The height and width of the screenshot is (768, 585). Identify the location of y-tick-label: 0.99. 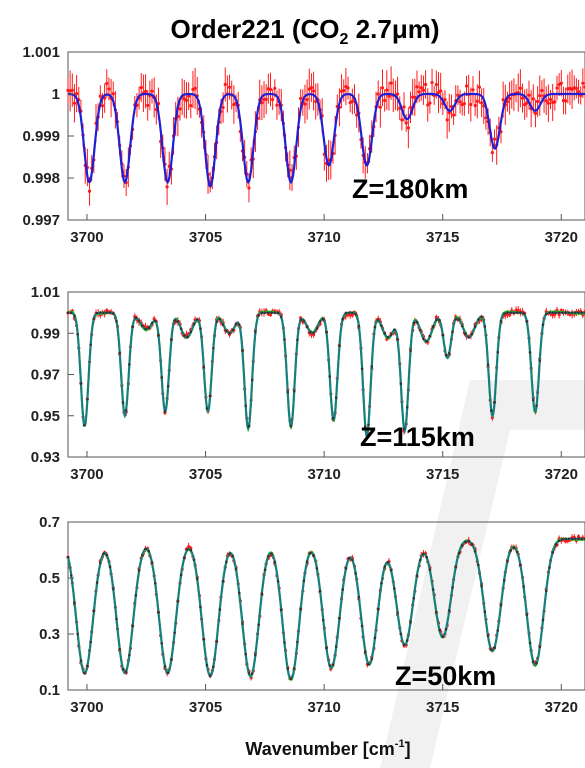
(45, 333).